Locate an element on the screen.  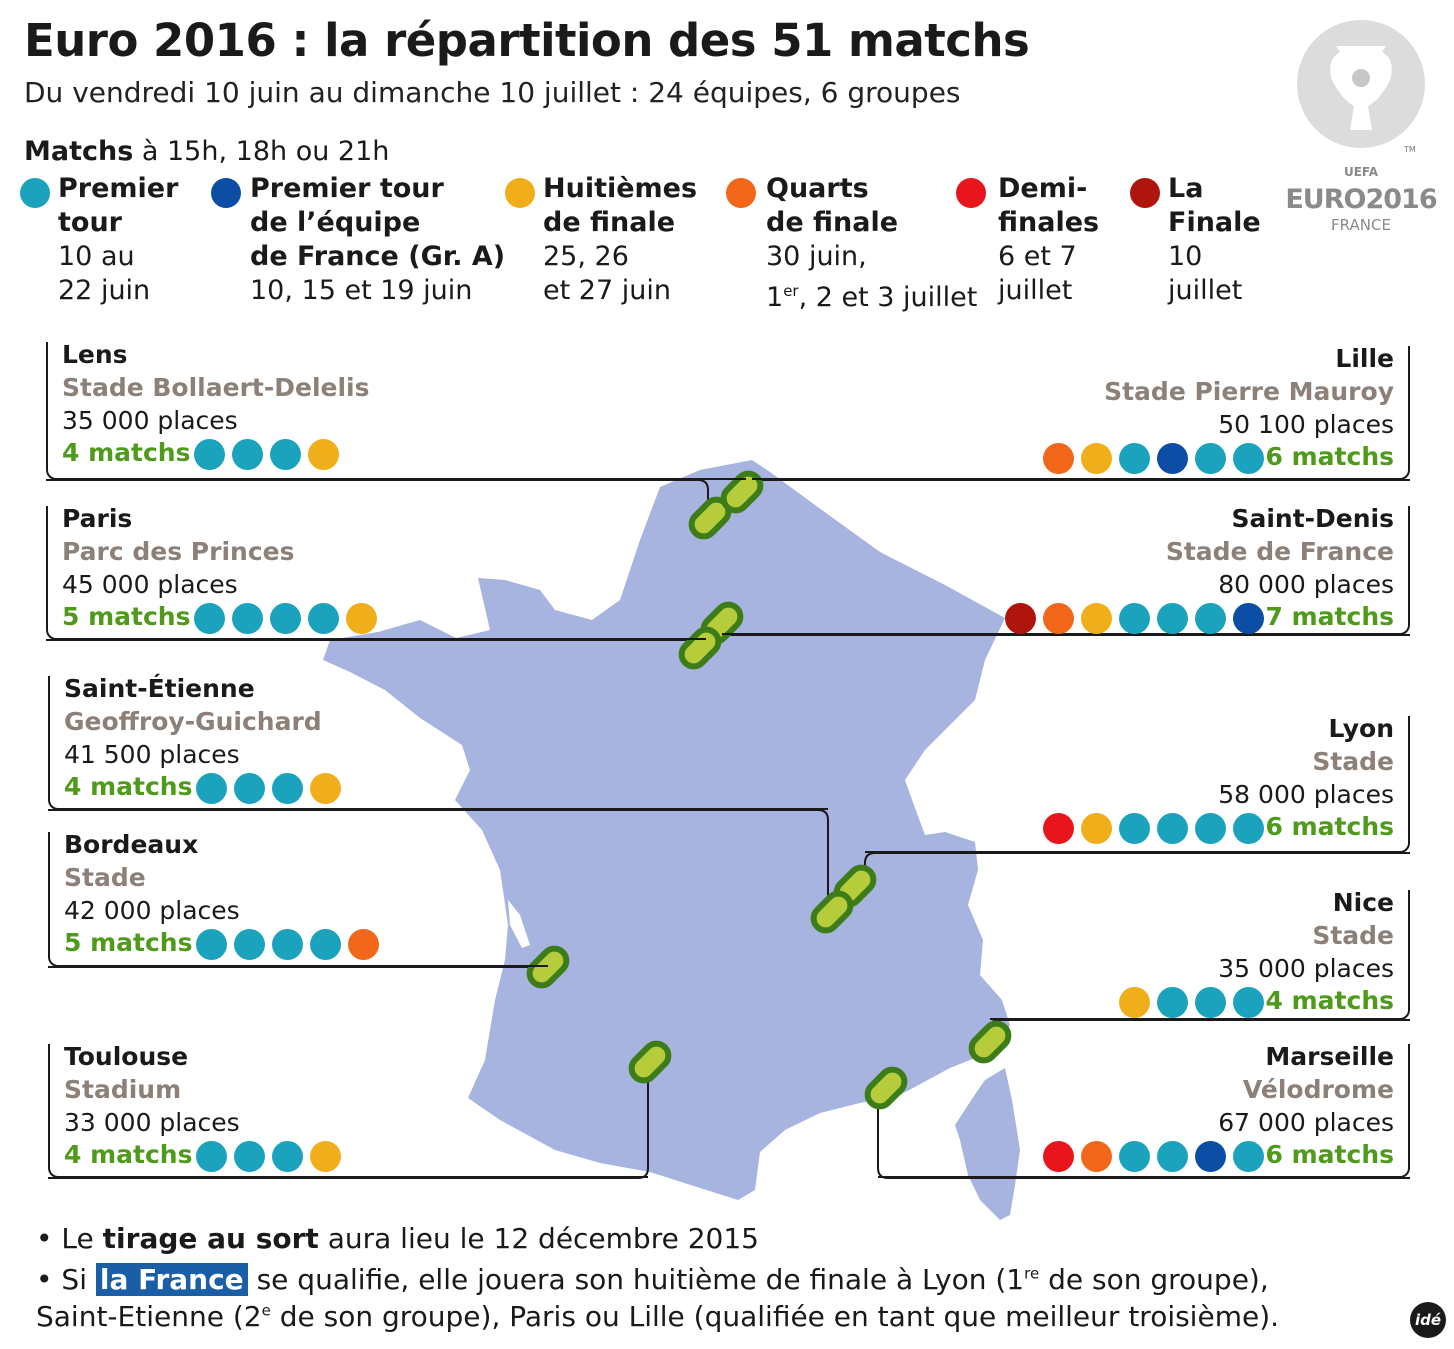
logo-uefa: UEFA is located at coordinates (1361, 172).